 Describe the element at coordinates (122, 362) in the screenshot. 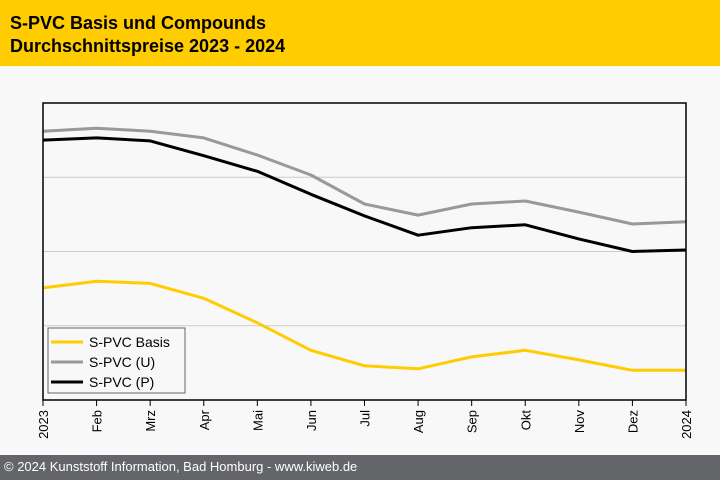

I see `legend-label: S-PVC (U)` at that location.